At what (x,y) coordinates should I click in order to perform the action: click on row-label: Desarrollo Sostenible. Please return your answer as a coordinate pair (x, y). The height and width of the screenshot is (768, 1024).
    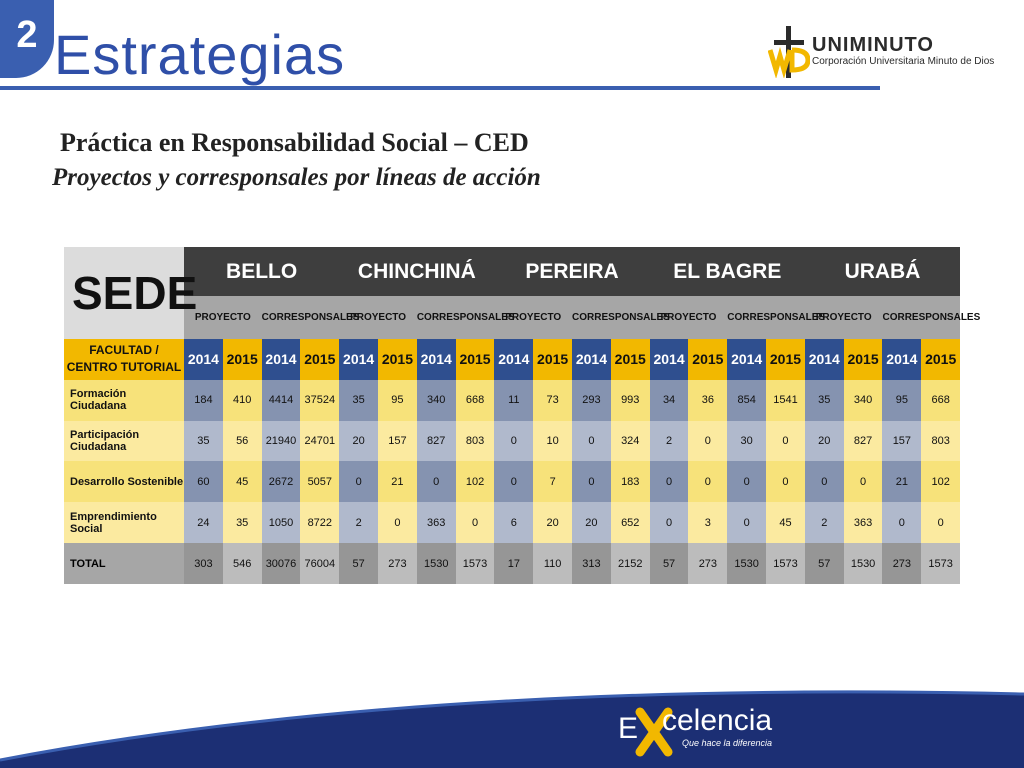
    Looking at the image, I should click on (124, 482).